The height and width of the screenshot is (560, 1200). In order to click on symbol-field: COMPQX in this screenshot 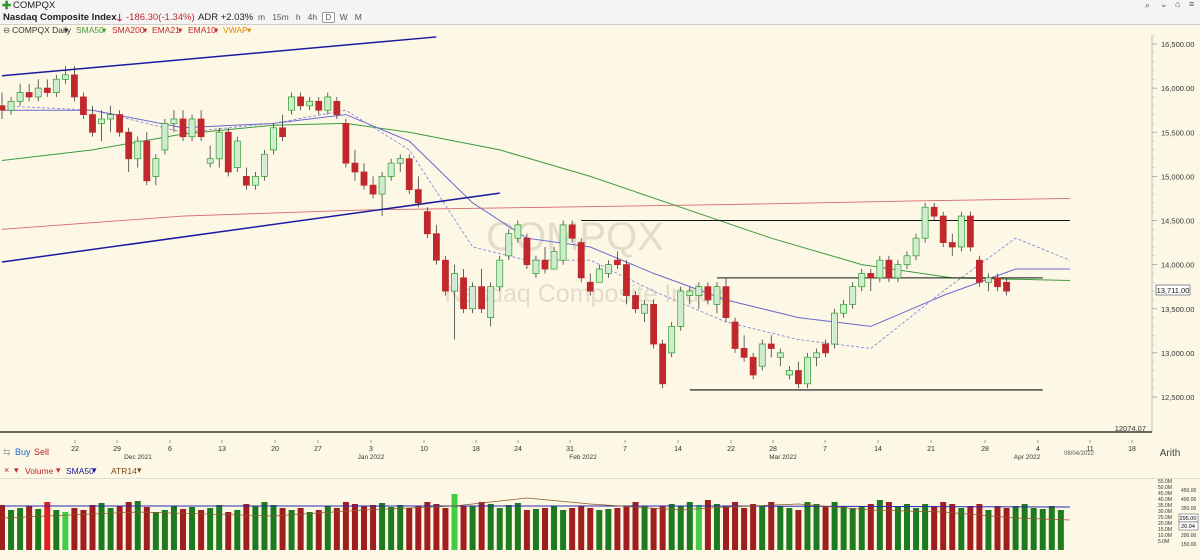, I will do `click(34, 5)`.